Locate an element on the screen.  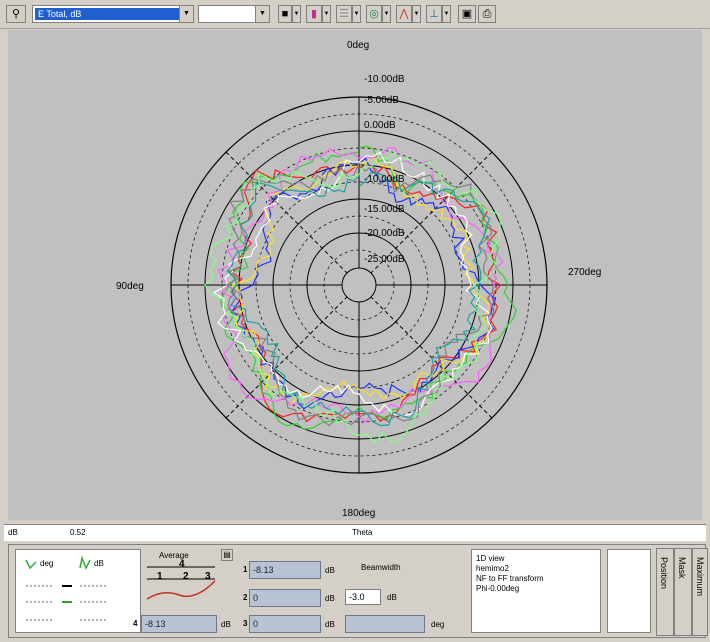
quantity-combo-value: E Total, dB is located at coordinates (107, 14).